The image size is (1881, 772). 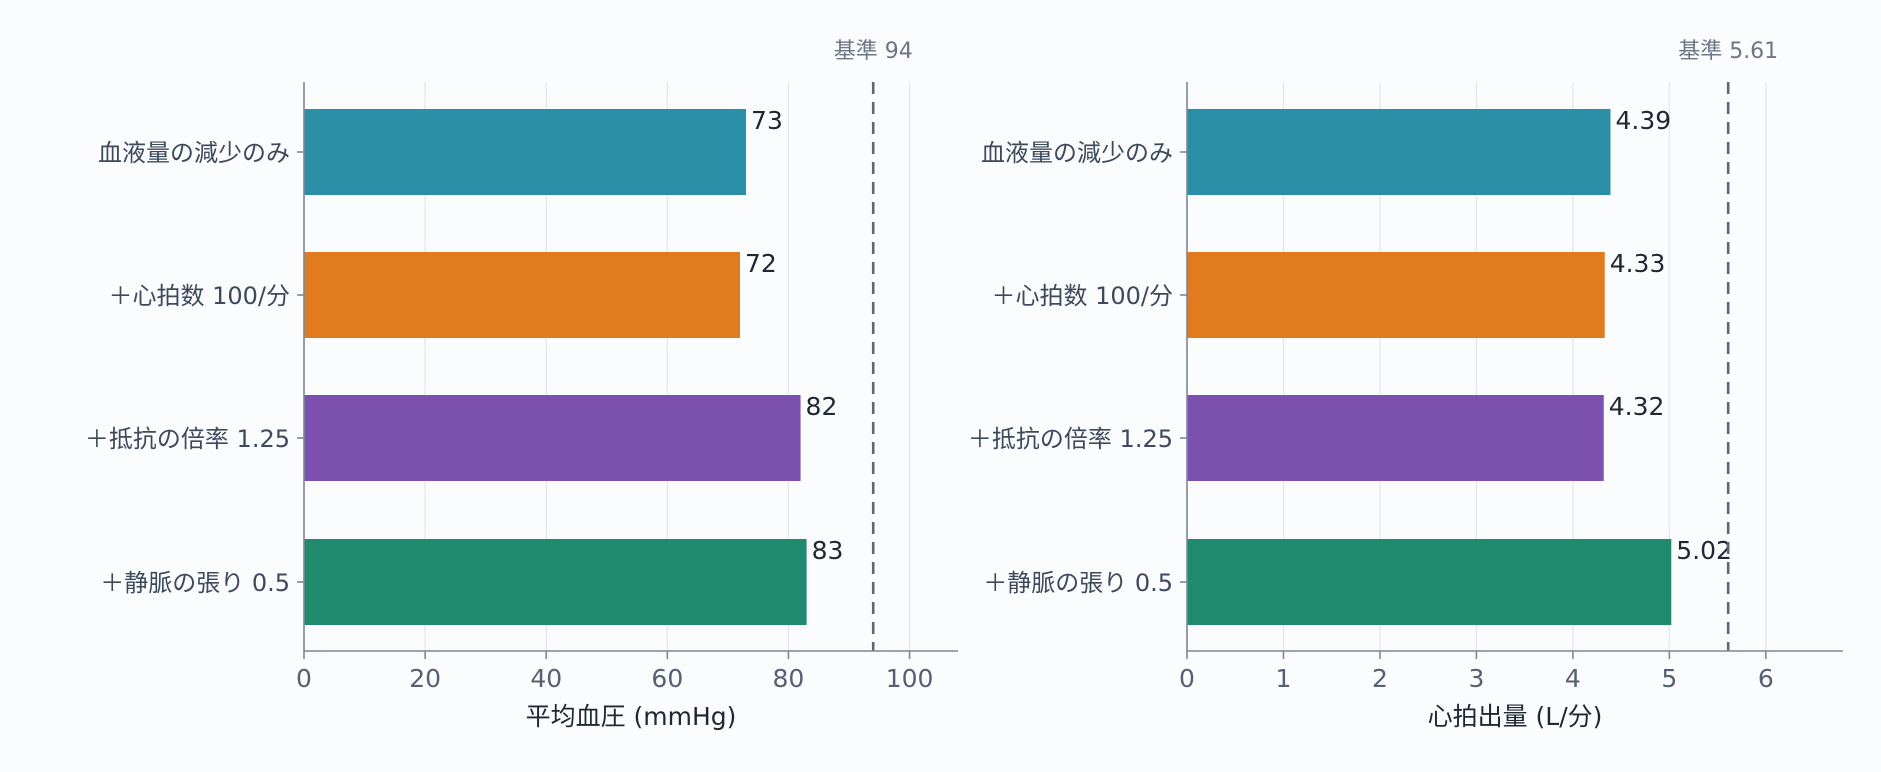 I want to click on reference-label: 基準 94, so click(x=873, y=51).